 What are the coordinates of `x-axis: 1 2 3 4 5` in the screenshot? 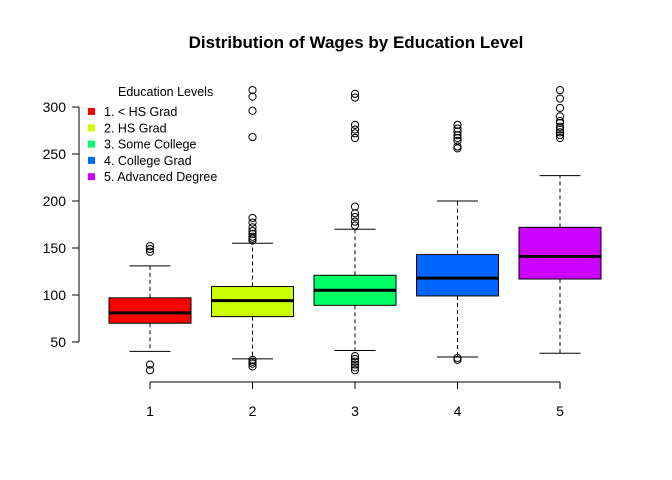 It's located at (355, 400).